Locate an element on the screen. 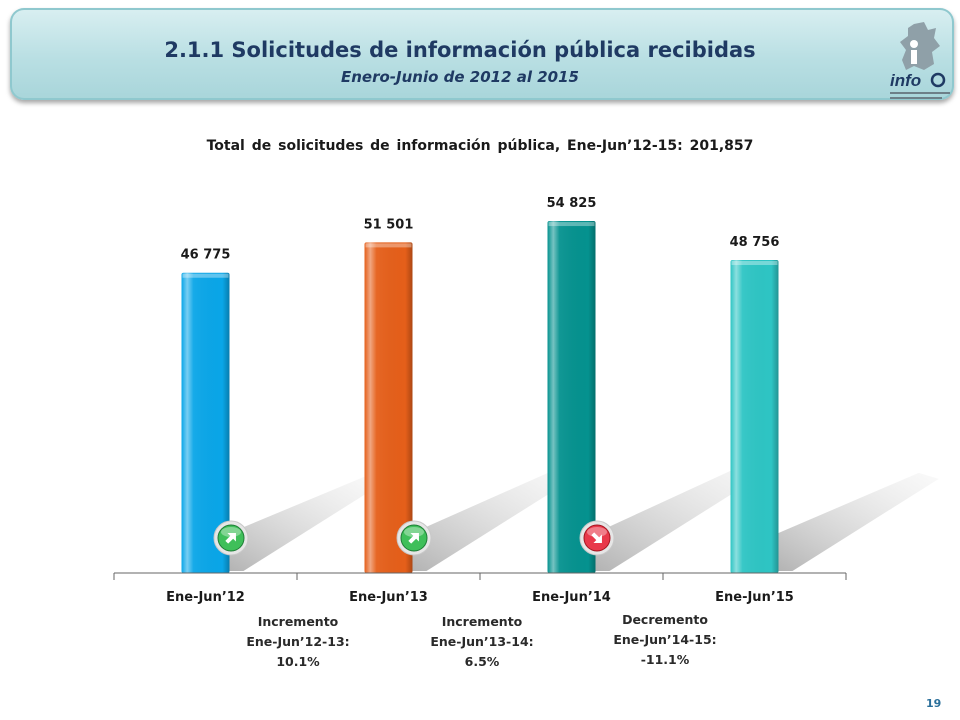 The height and width of the screenshot is (720, 960). change-note-13-14: Incremento Ene-Jun’13-14: 6.5% is located at coordinates (482, 642).